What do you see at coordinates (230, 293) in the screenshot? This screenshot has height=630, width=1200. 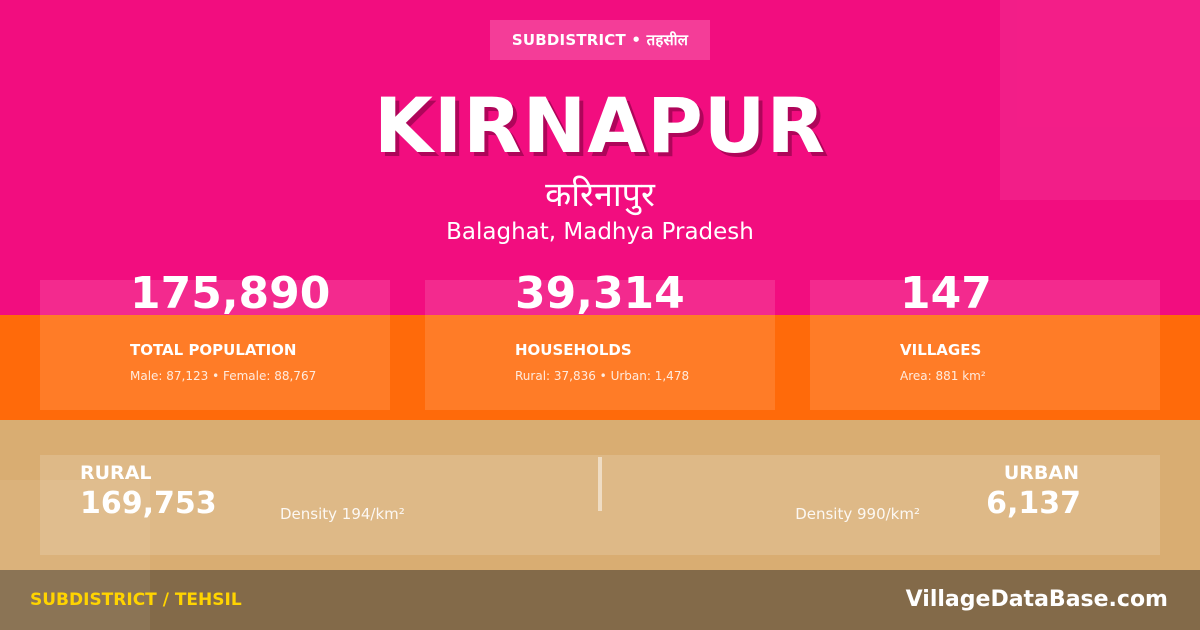 I see `stat-value: 175,890` at bounding box center [230, 293].